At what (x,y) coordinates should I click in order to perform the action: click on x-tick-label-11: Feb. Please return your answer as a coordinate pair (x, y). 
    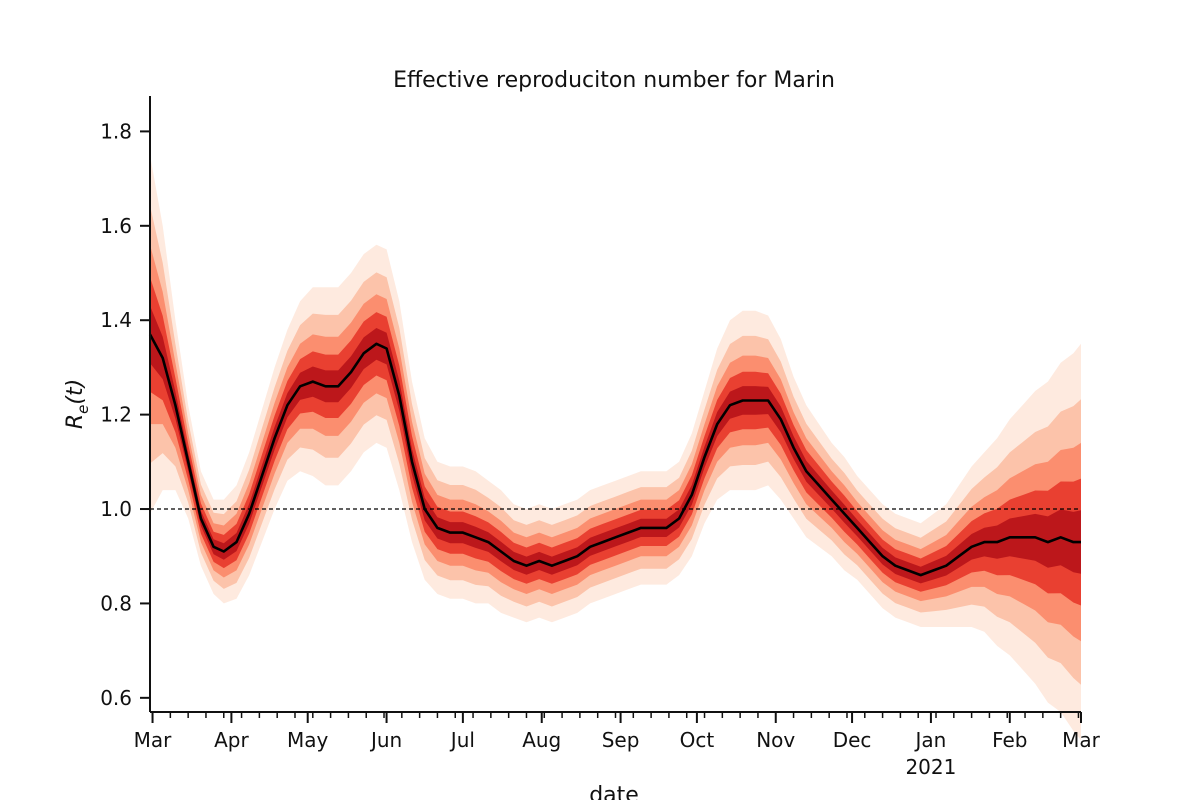
    Looking at the image, I should click on (1009, 740).